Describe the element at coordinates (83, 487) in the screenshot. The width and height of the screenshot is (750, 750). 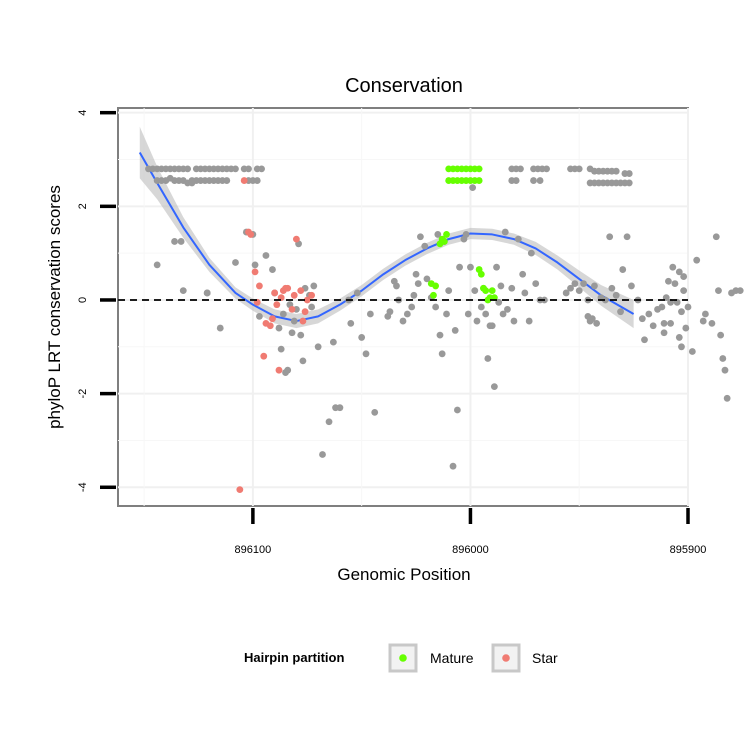
I see `y-tick-label: -4` at that location.